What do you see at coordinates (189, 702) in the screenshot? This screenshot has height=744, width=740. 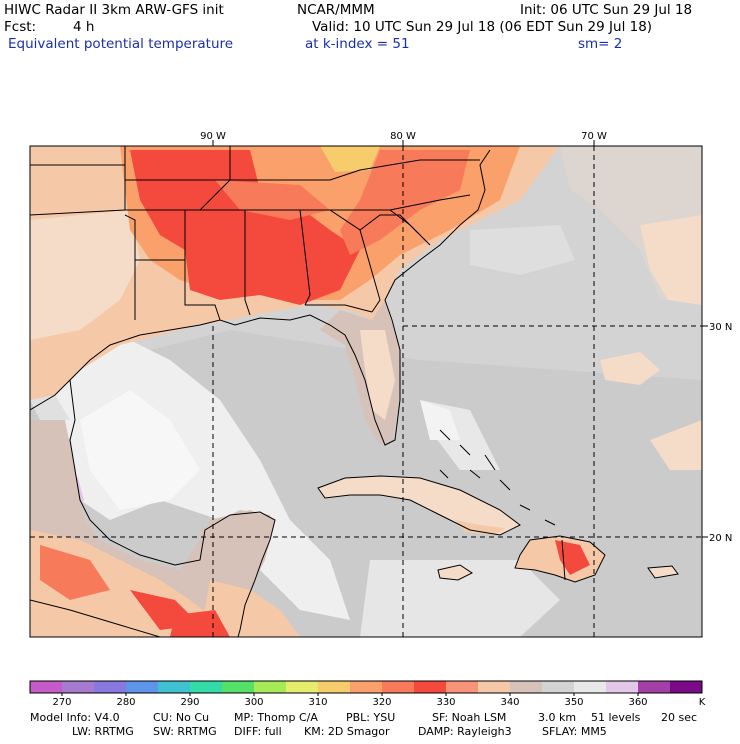 I see `colorbar-label: 290` at bounding box center [189, 702].